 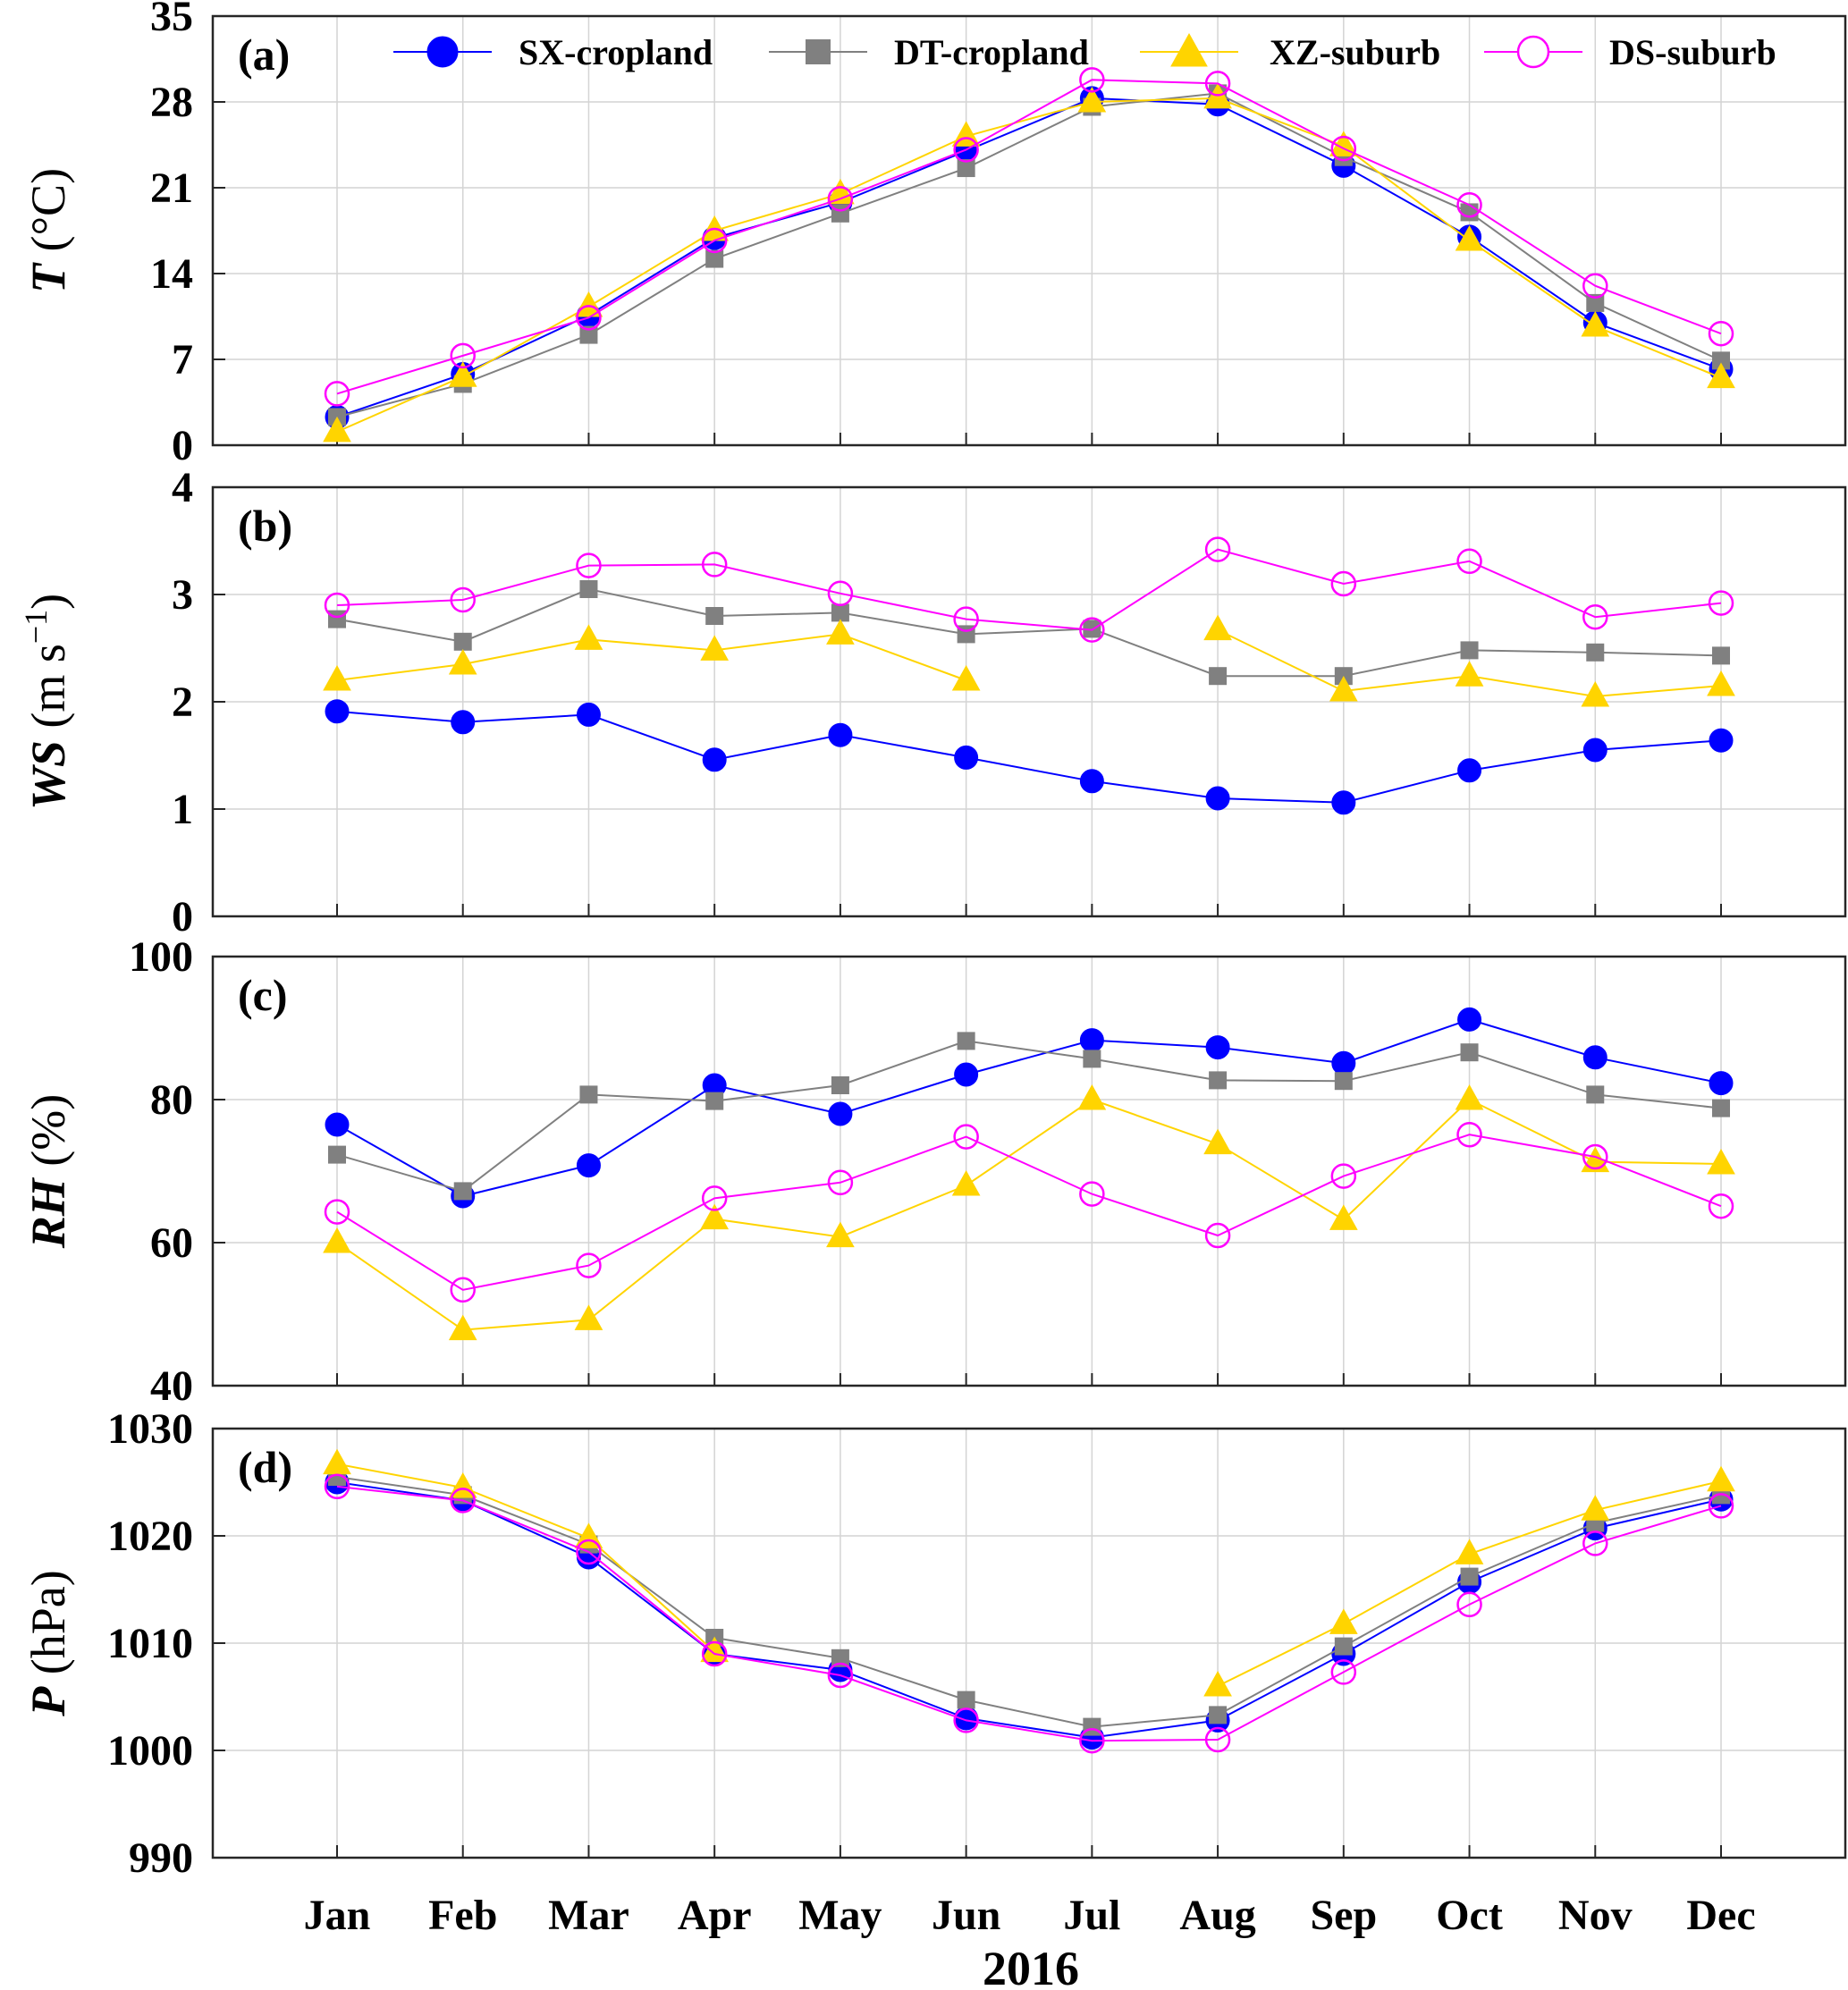 What do you see at coordinates (265, 1467) in the screenshot?
I see `panel-label: (d)` at bounding box center [265, 1467].